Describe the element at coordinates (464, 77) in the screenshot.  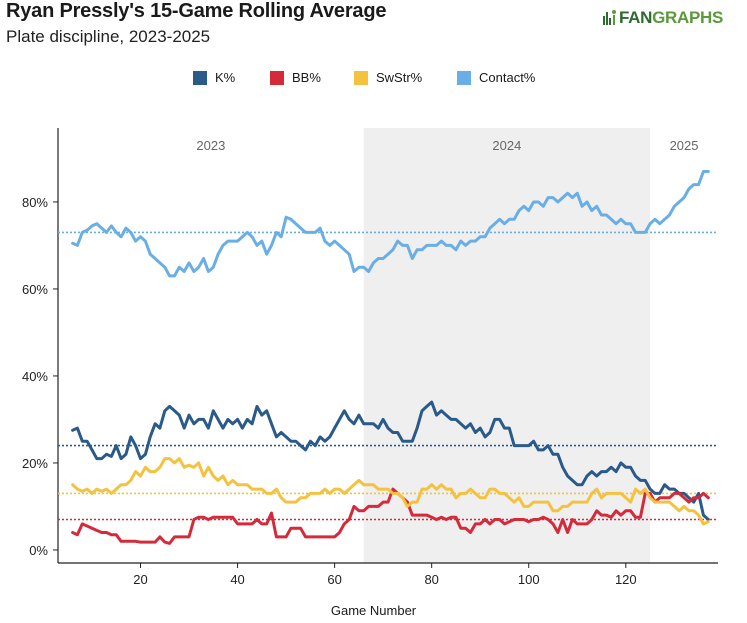
I see `legend-swatch-contact` at that location.